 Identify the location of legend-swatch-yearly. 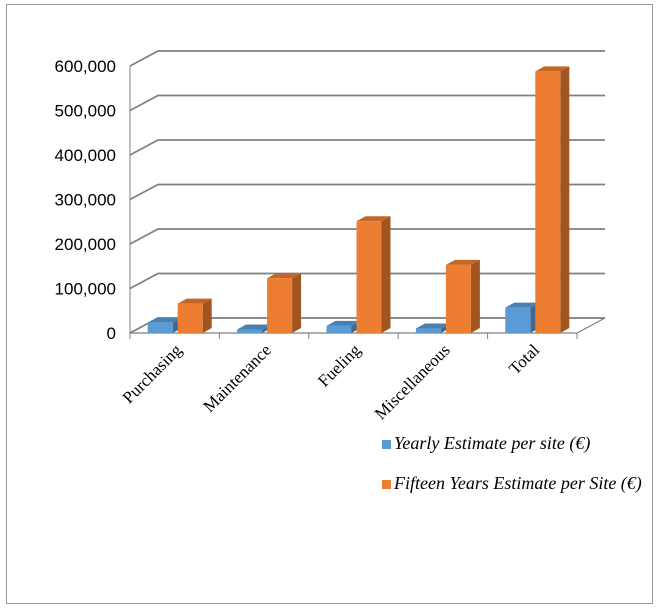
(386, 444).